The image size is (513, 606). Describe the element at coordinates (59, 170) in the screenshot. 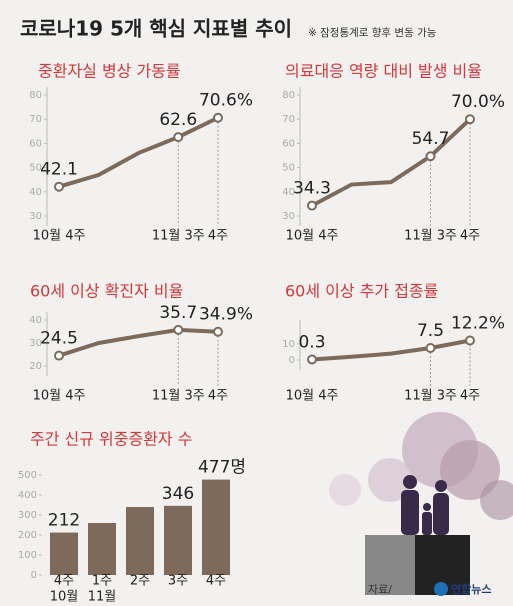

I see `value-label: 42.1` at that location.